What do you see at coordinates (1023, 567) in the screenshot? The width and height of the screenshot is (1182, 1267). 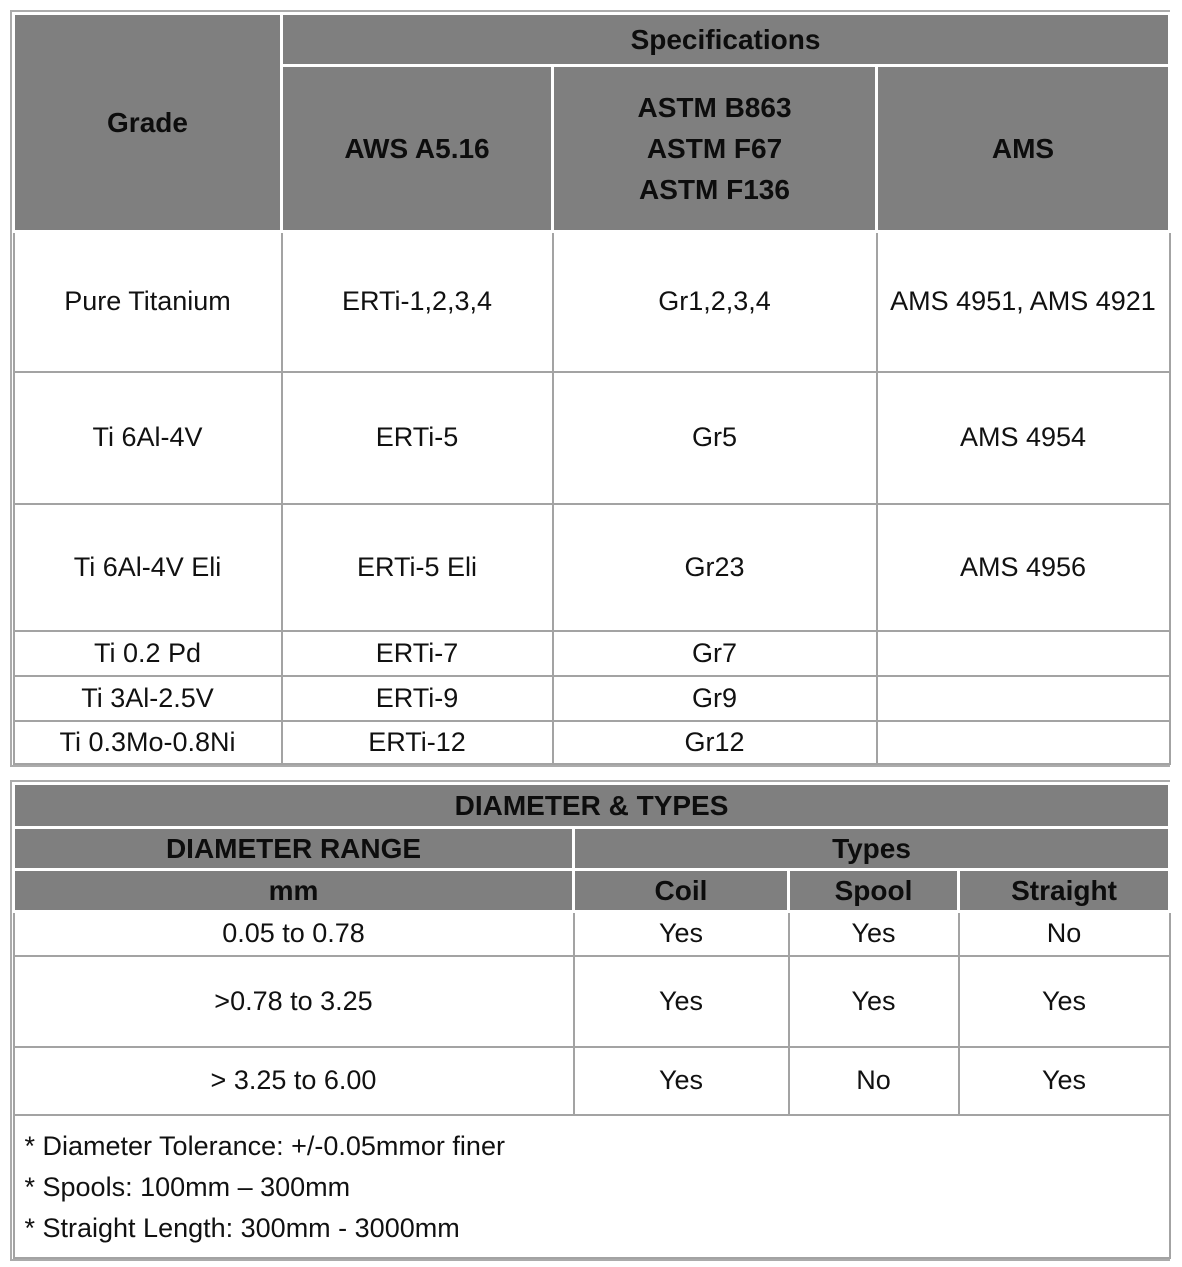 I see `ams-cell: AMS 4956` at bounding box center [1023, 567].